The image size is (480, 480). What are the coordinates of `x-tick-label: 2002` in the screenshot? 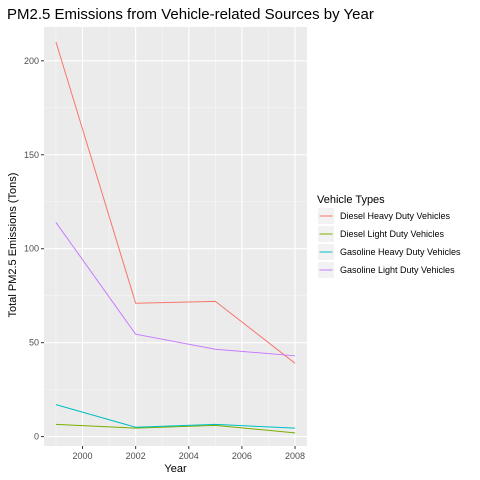 It's located at (136, 456).